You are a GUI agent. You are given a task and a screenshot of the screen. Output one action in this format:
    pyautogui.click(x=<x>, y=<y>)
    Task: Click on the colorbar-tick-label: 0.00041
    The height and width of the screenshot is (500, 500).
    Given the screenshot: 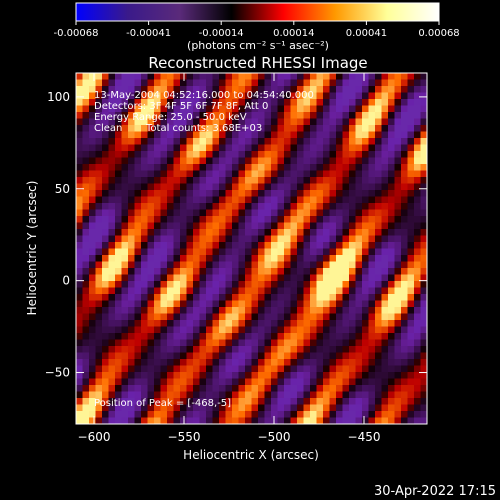 What is the action you would take?
    pyautogui.click(x=366, y=33)
    